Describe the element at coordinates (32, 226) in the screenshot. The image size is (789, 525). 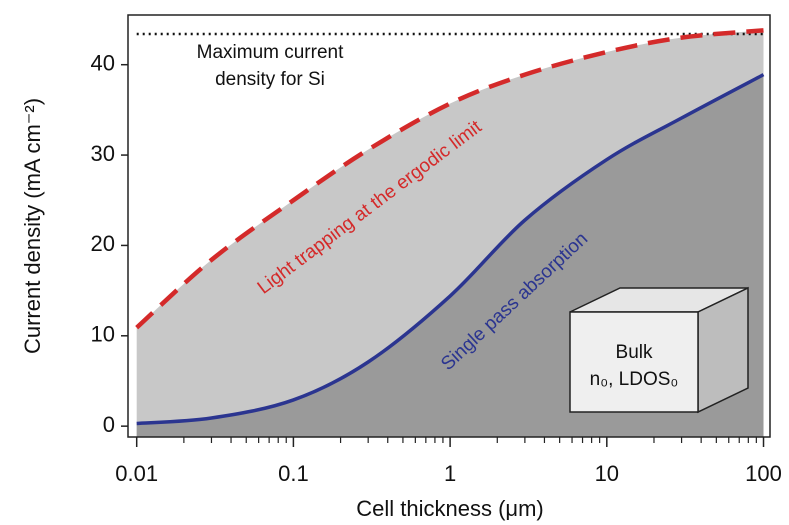
I see `y-axis-label: Current density (mA cm⁻²)` at that location.